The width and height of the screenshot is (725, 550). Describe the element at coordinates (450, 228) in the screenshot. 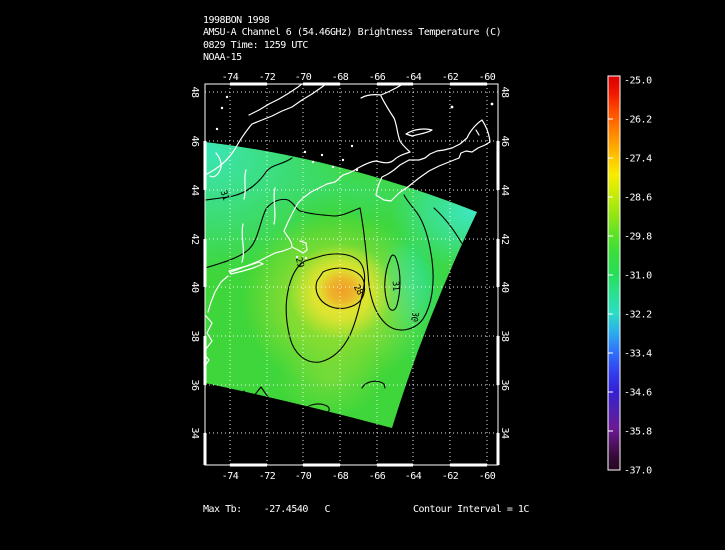

I see `contour-31-ne` at that location.